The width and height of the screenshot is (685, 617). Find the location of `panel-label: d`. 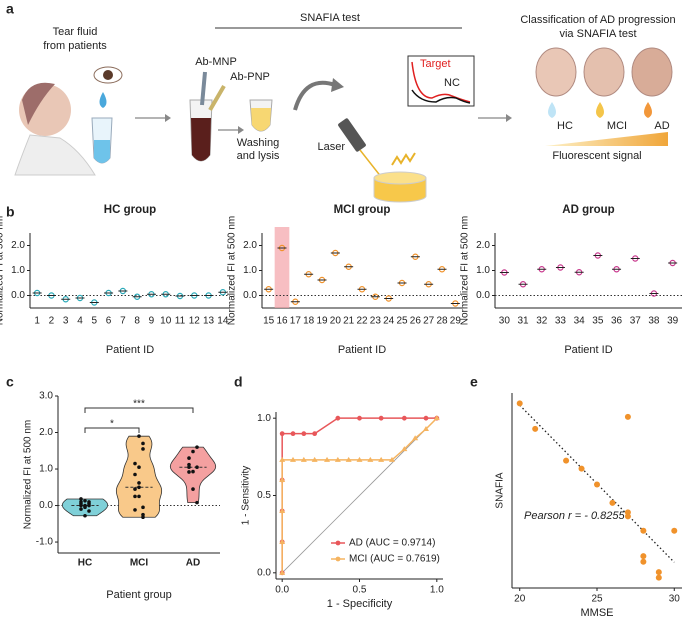

panel-label: d is located at coordinates (238, 382).